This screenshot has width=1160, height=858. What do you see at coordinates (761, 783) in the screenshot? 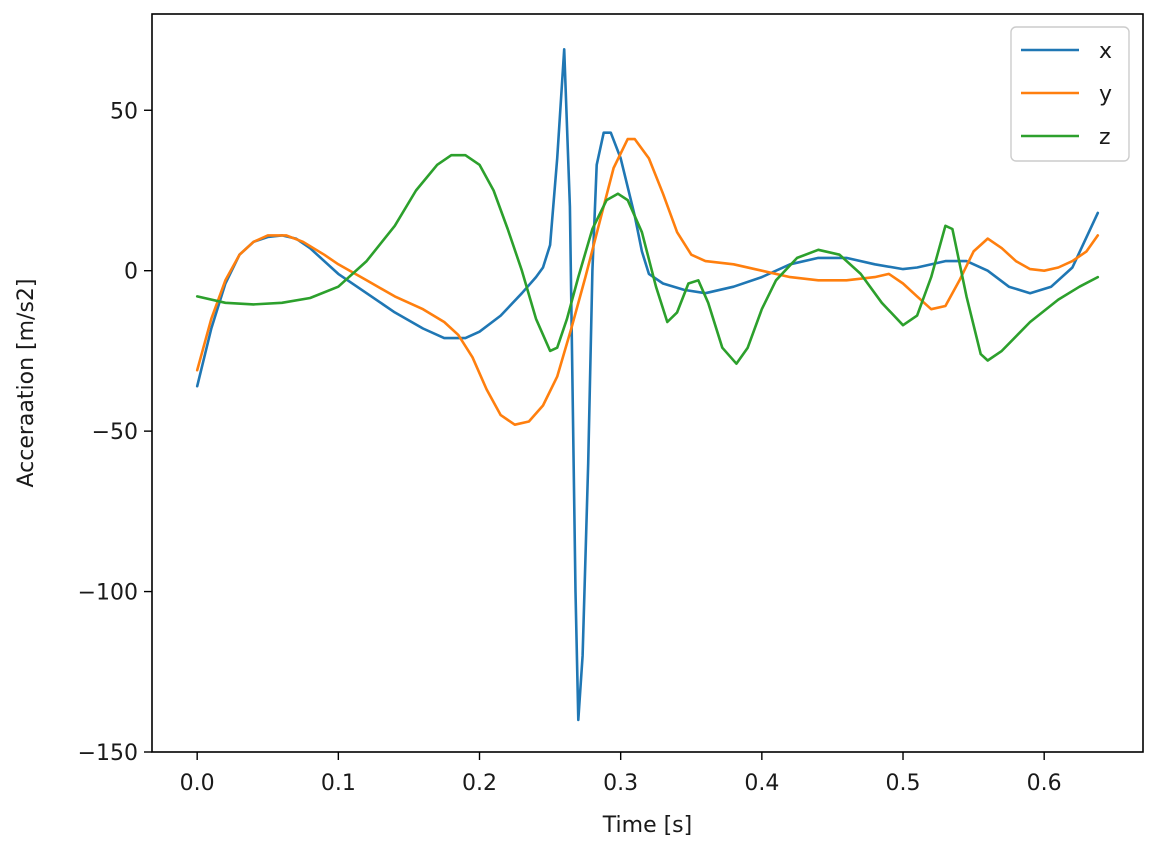
I see `x-tick-label: 0.4` at bounding box center [761, 783].